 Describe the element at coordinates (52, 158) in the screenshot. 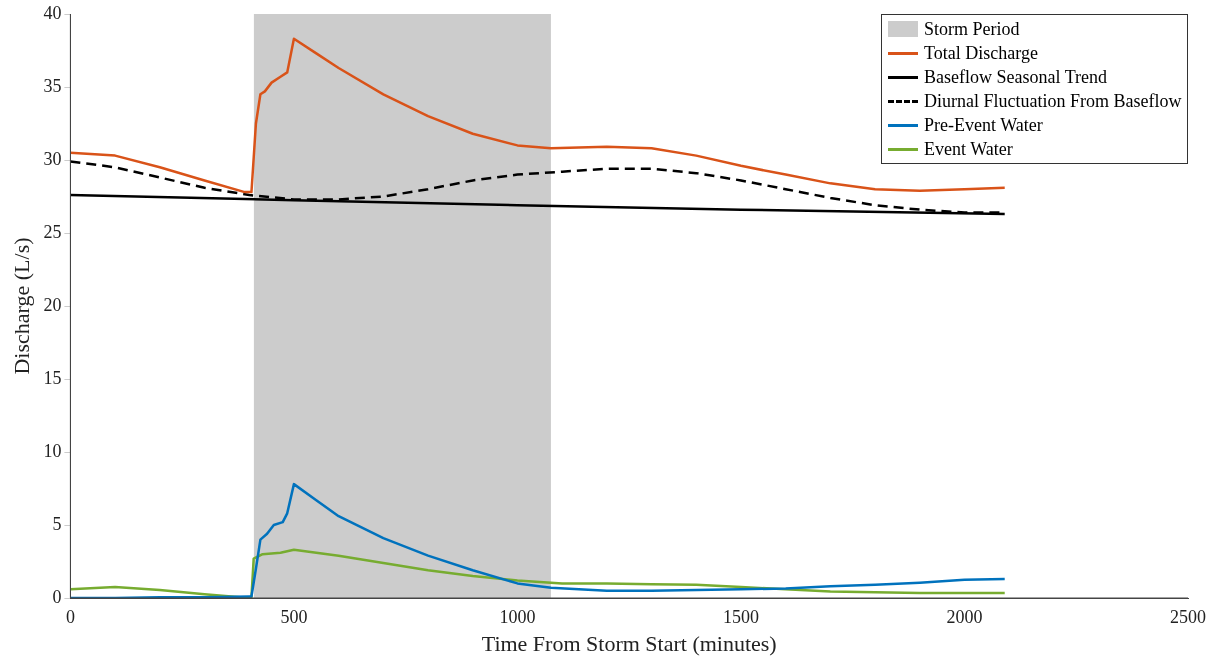

I see `y-tick-label: 30` at that location.